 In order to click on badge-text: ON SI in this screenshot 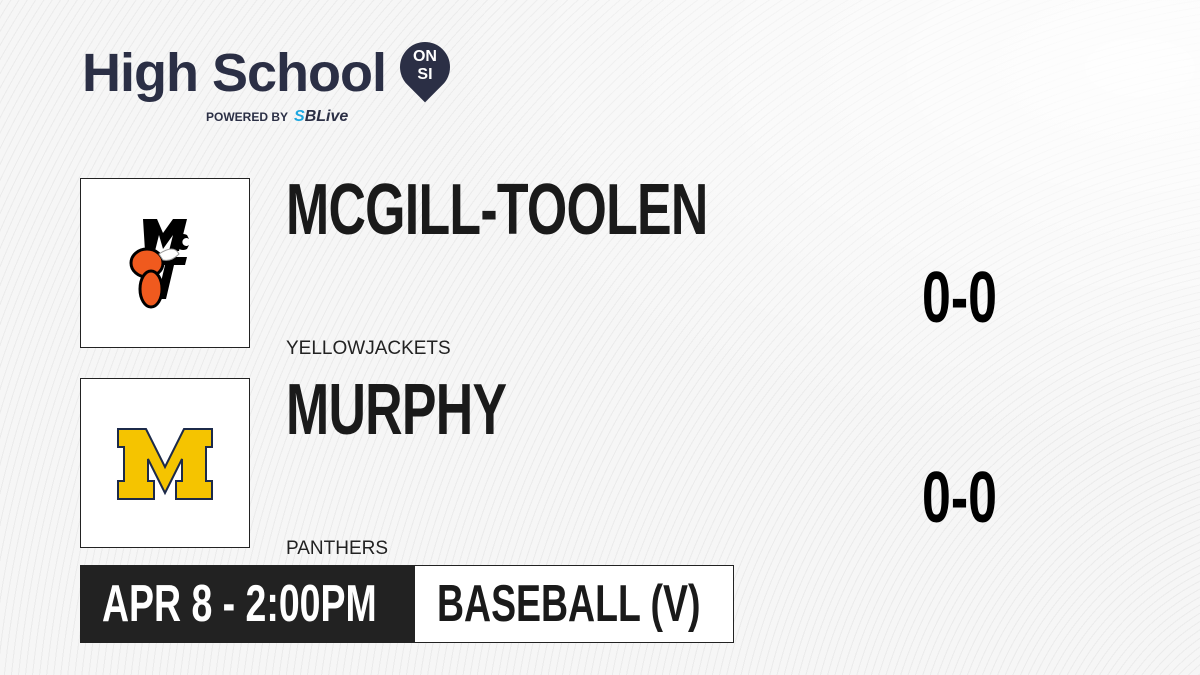, I will do `click(424, 65)`.